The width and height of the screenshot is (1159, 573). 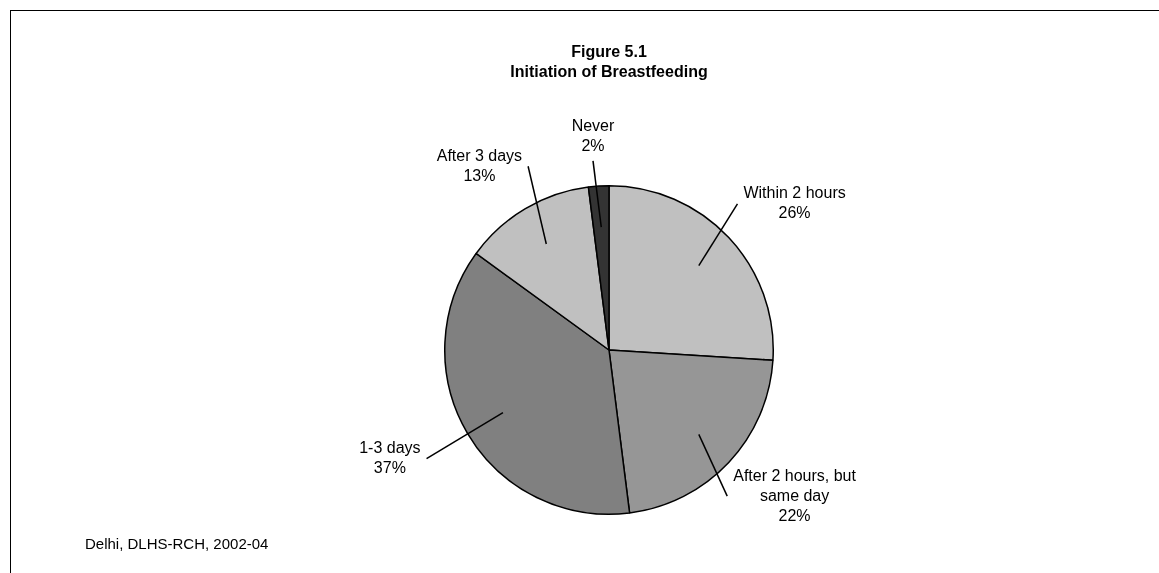 What do you see at coordinates (794, 193) in the screenshot?
I see `slice-label: Within 2 hours` at bounding box center [794, 193].